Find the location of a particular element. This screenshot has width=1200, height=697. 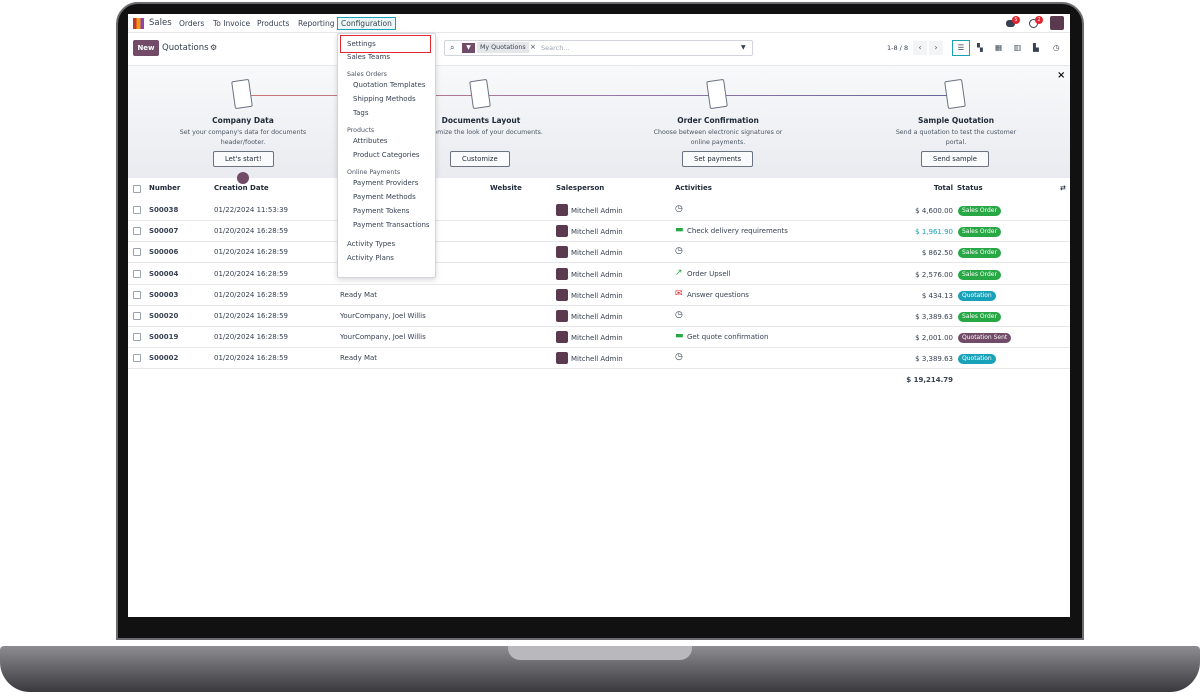

step-title: Documents Layout is located at coordinates (481, 120).